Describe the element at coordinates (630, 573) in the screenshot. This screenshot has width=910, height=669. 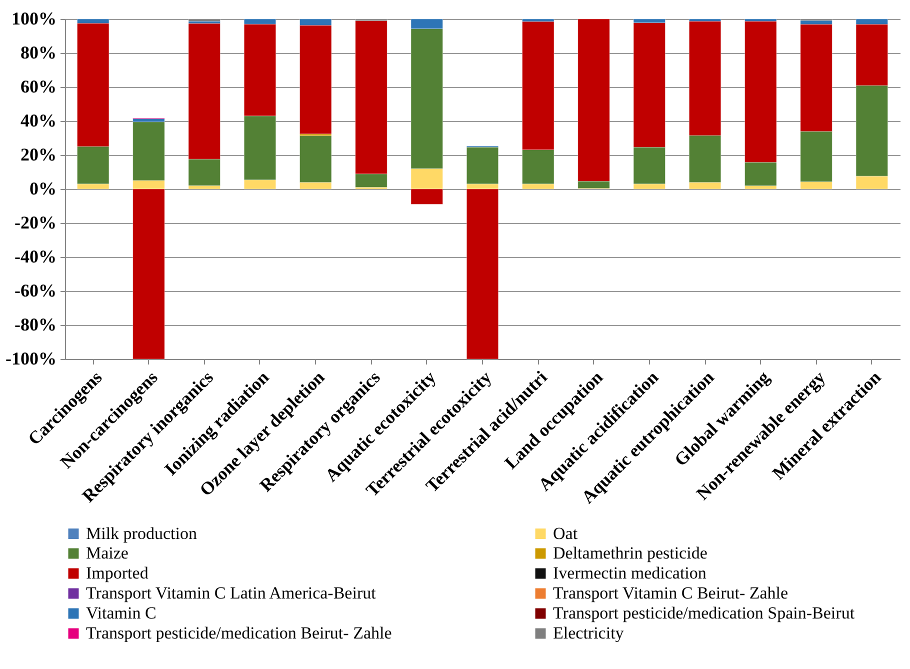
I see `legend-label: Ivermectin medication` at that location.